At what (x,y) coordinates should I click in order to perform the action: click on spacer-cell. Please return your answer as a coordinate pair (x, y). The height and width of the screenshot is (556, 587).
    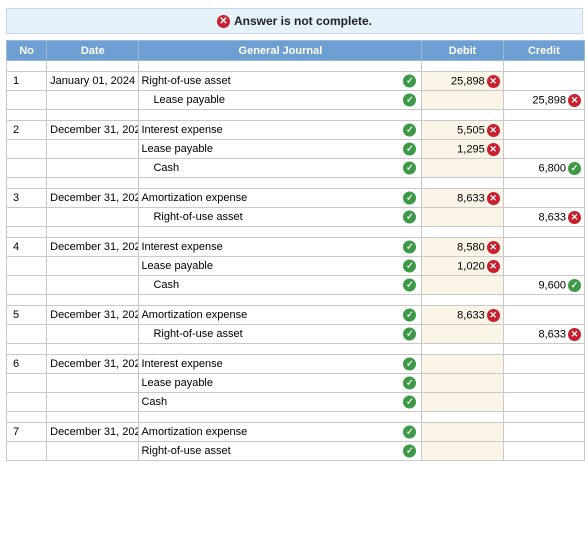
    Looking at the image, I should click on (26, 115).